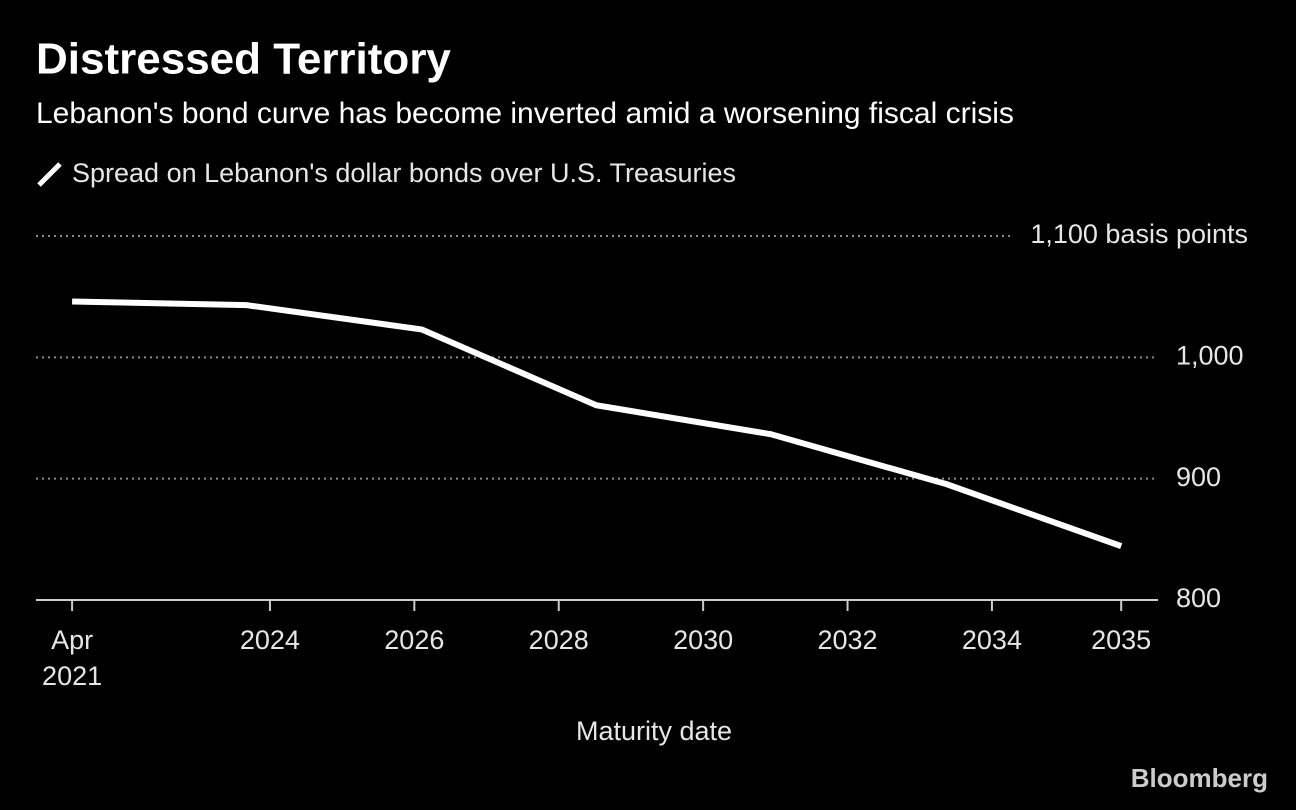 The image size is (1296, 810). I want to click on y-tick-label: 1,000, so click(1210, 355).